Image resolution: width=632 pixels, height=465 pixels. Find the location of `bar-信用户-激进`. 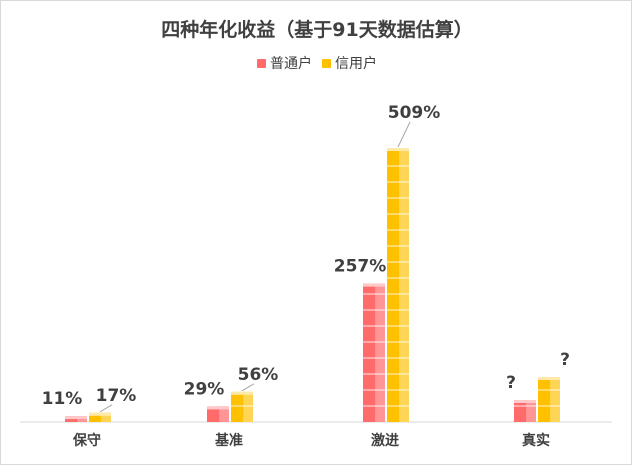

bar-信用户-激进 is located at coordinates (398, 285).